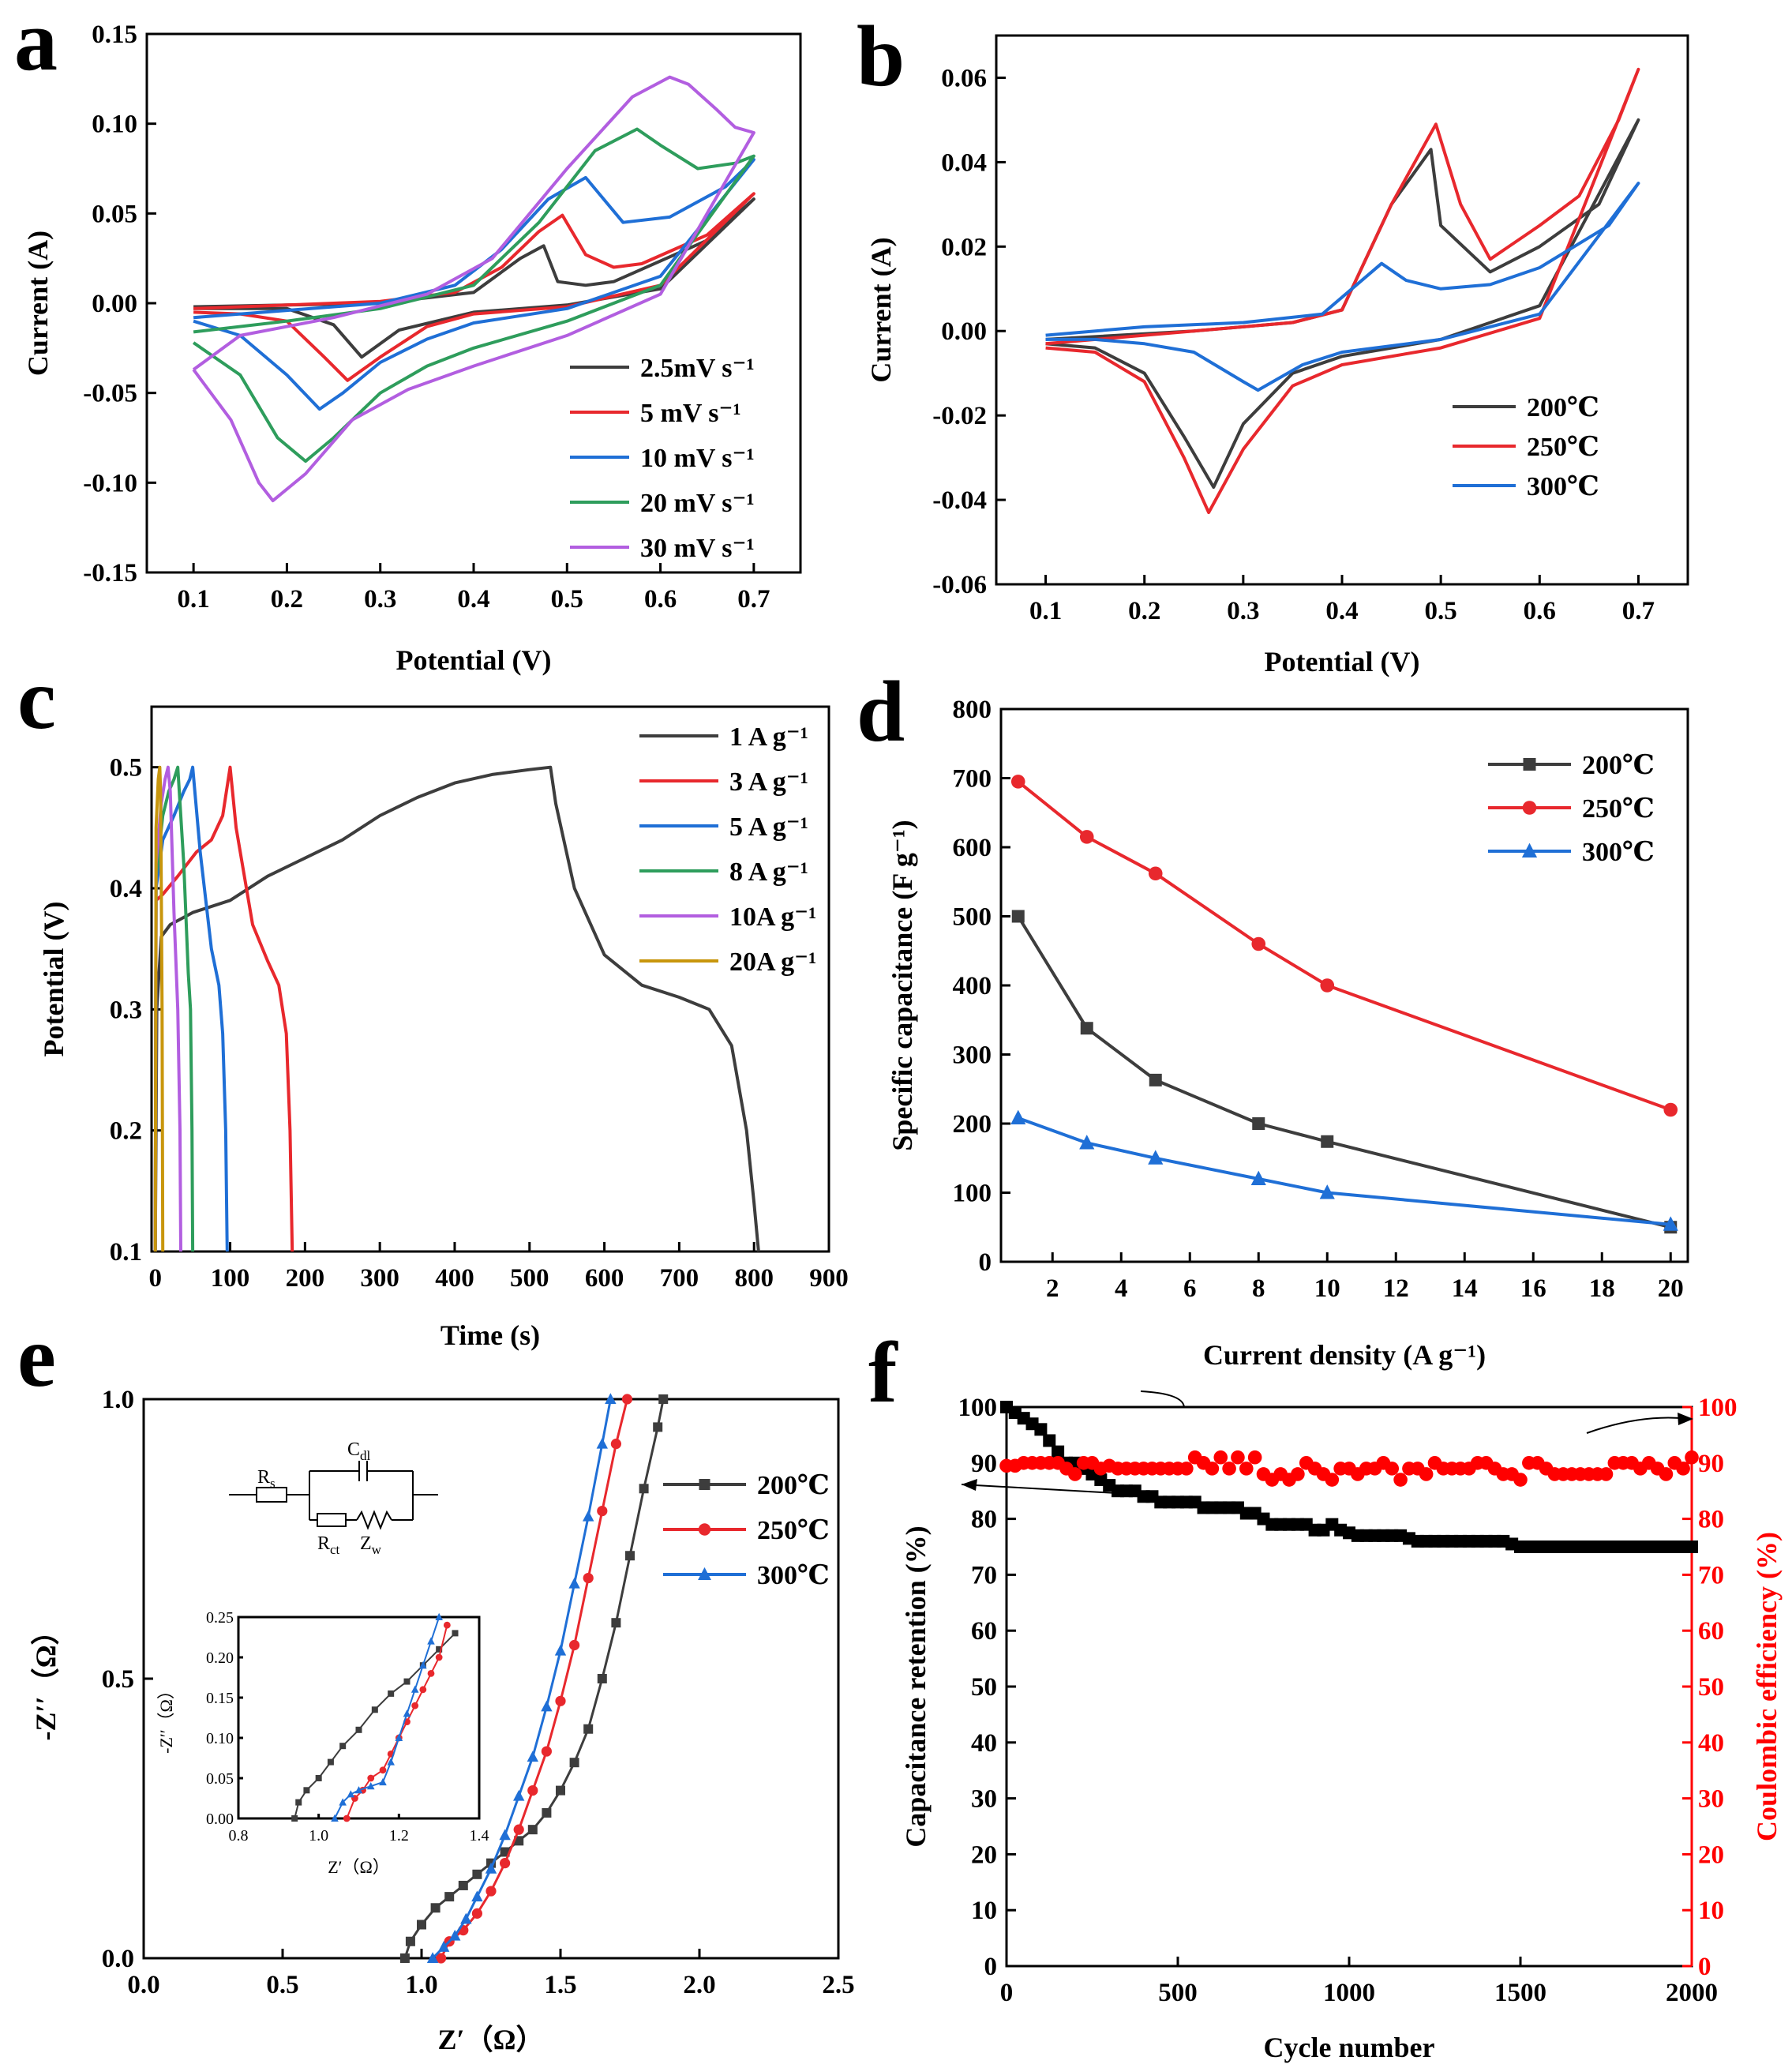 This screenshot has height=2064, width=1792. What do you see at coordinates (984, 1855) in the screenshot?
I see `y-tick-label: 20` at bounding box center [984, 1855].